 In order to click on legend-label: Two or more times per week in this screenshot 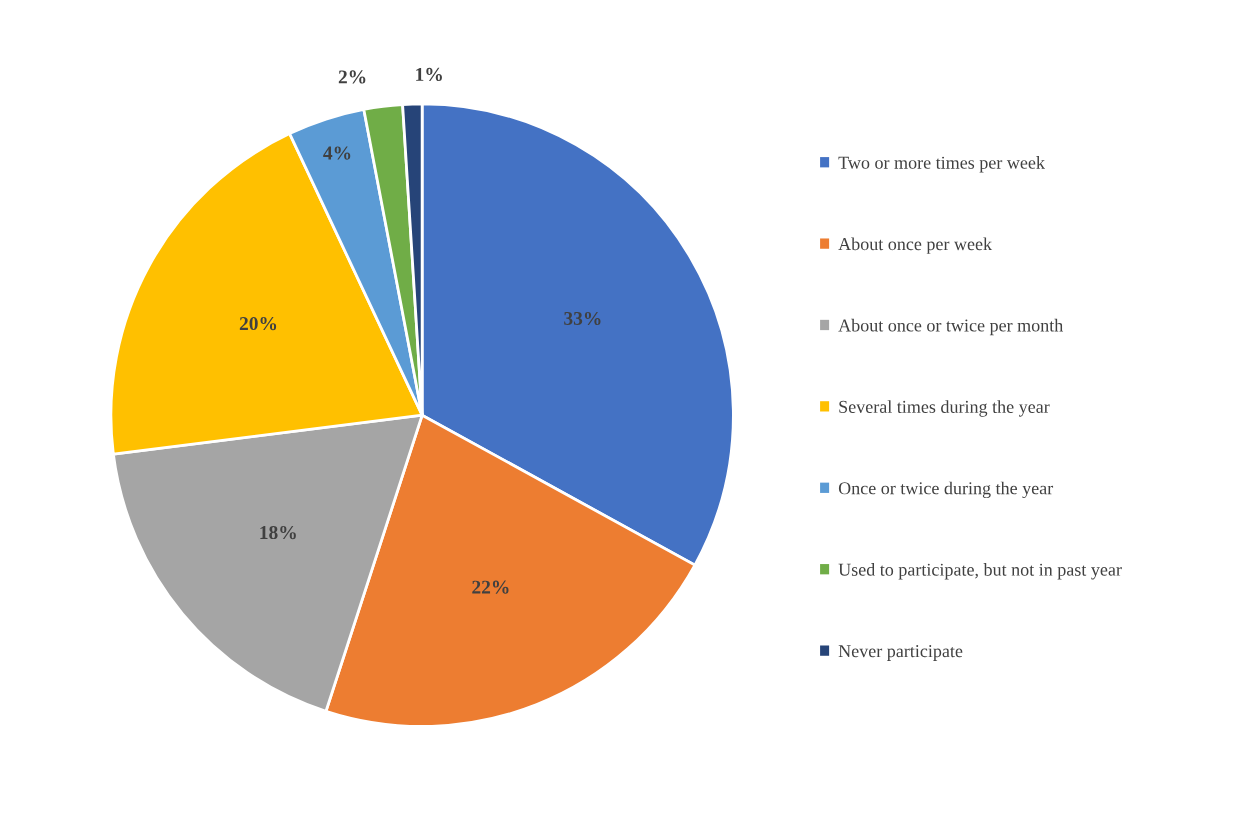, I will do `click(941, 164)`.